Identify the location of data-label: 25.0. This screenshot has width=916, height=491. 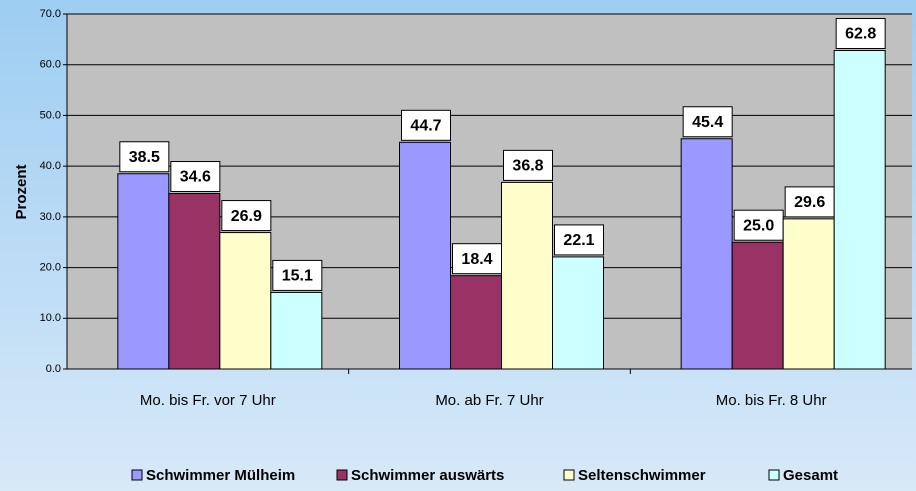
(758, 225).